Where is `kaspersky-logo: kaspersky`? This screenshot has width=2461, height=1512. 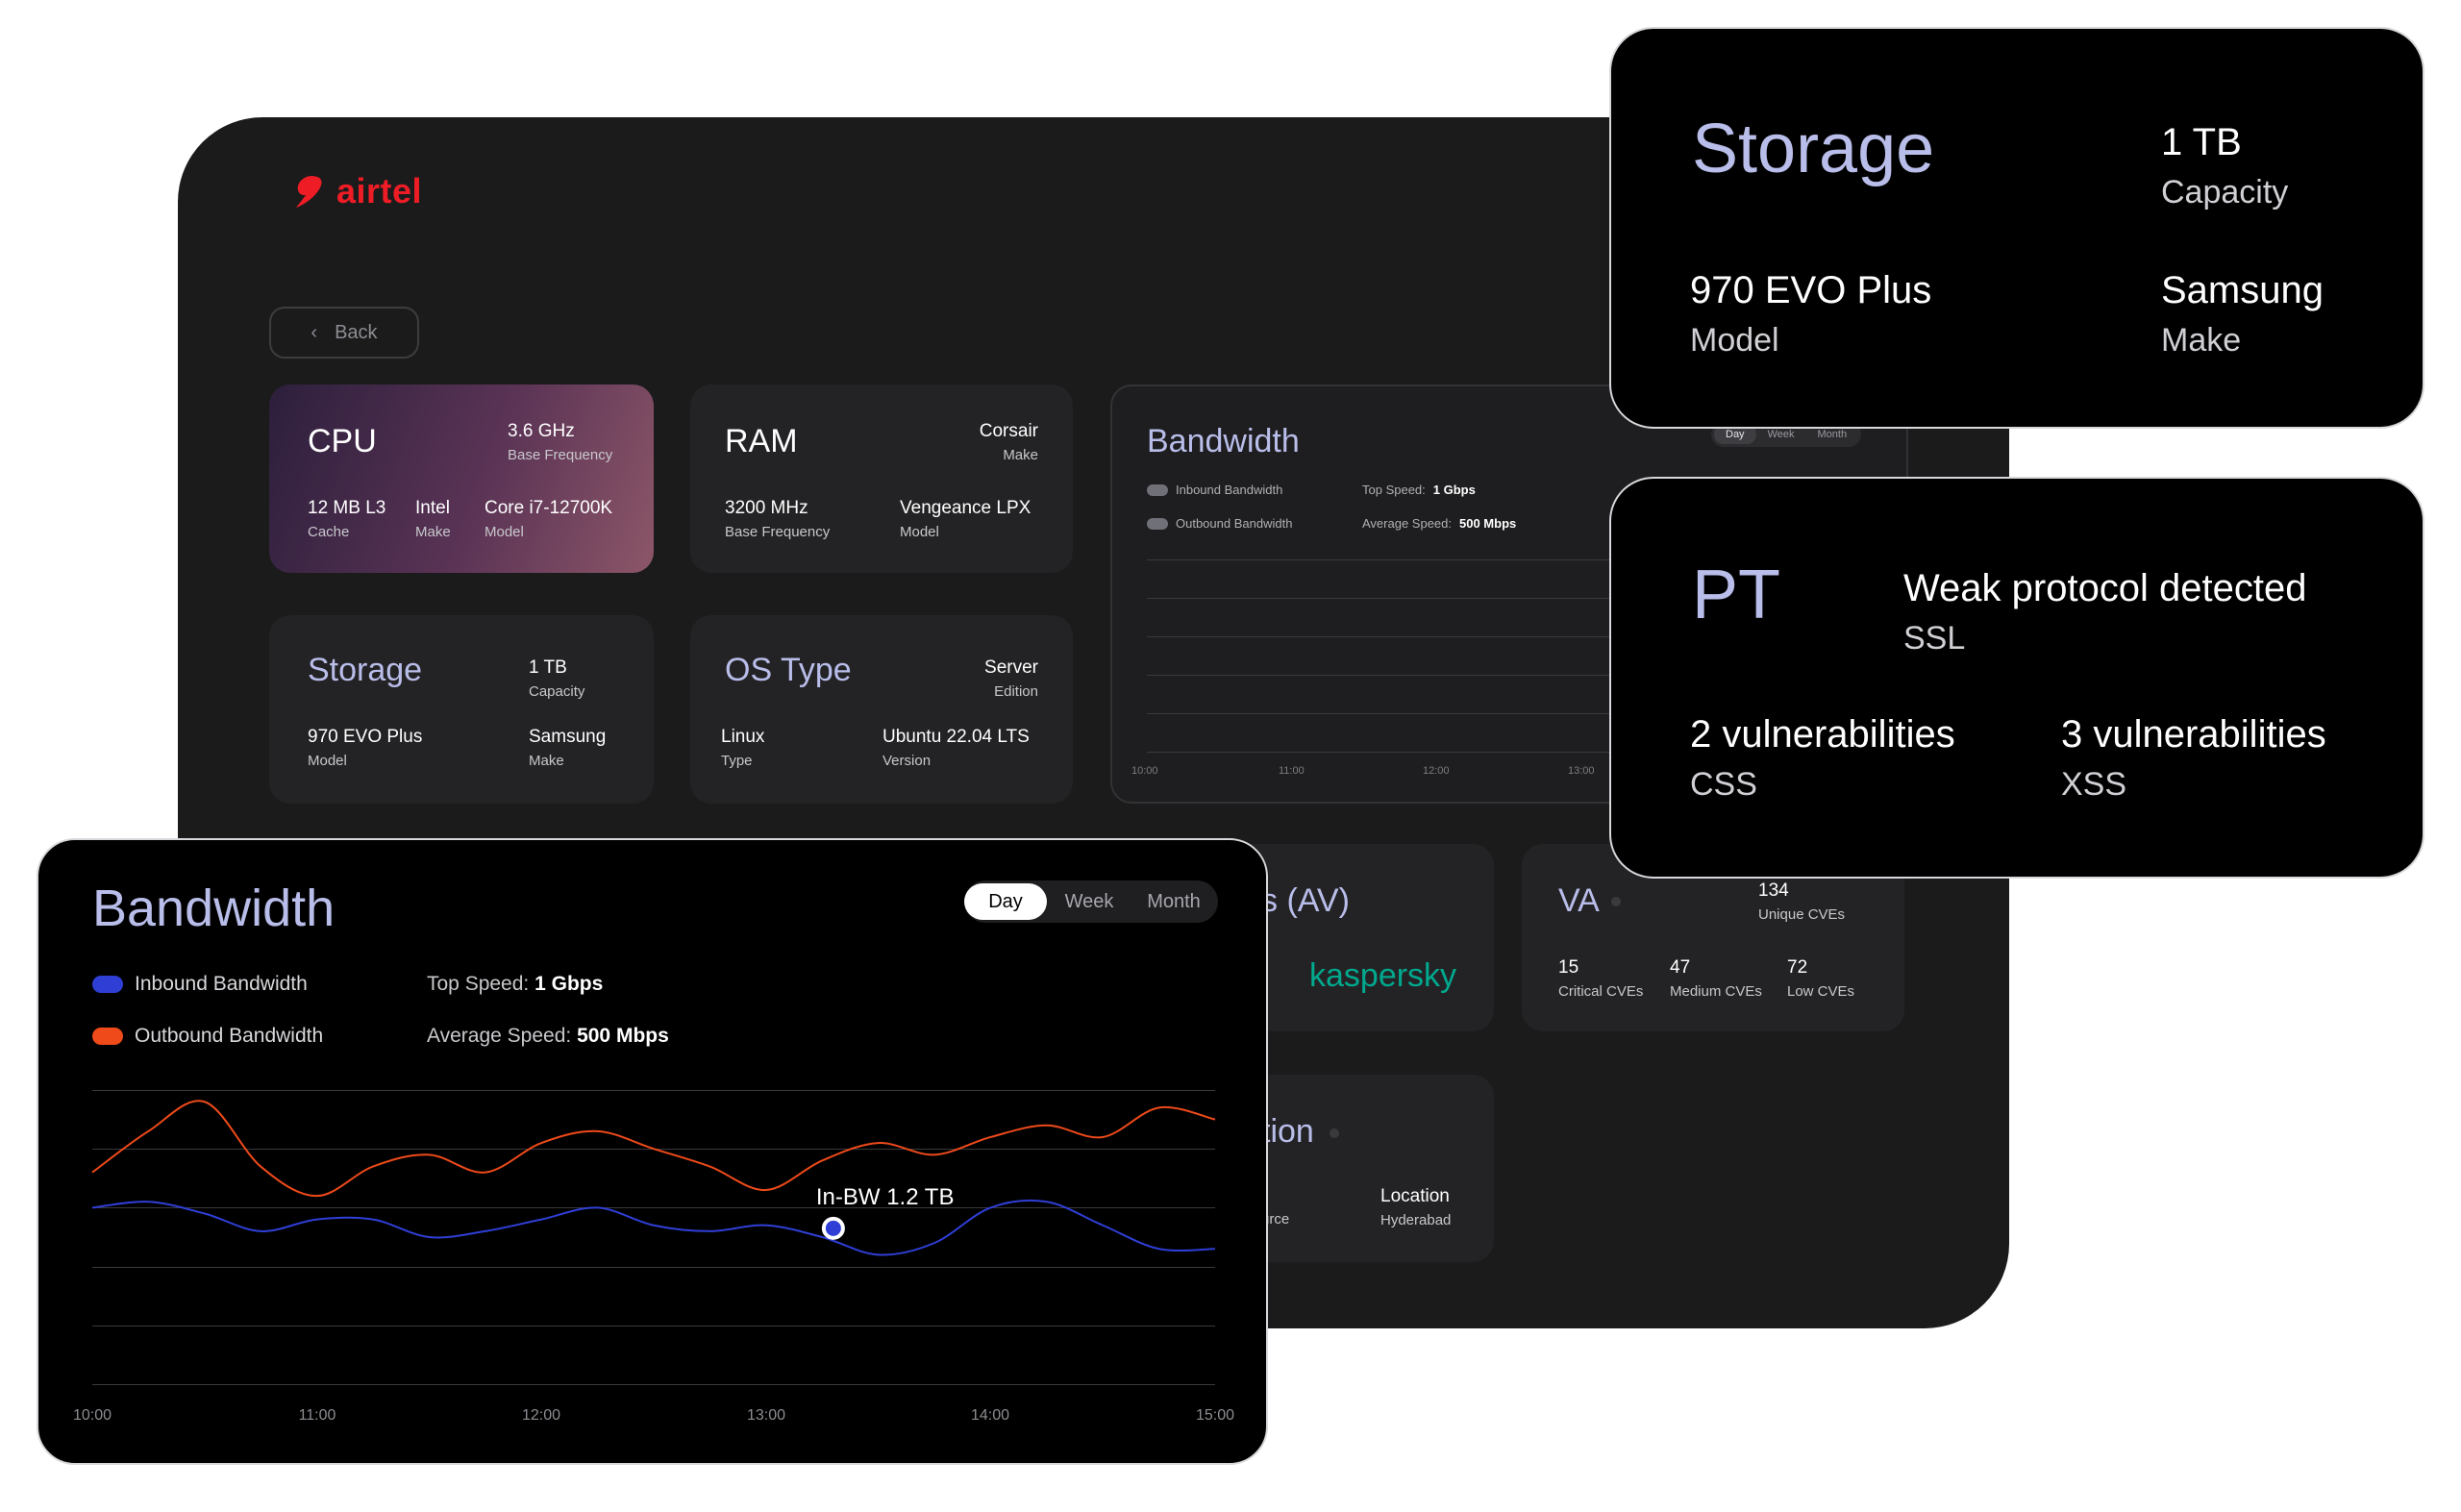 kaspersky-logo: kaspersky is located at coordinates (1383, 975).